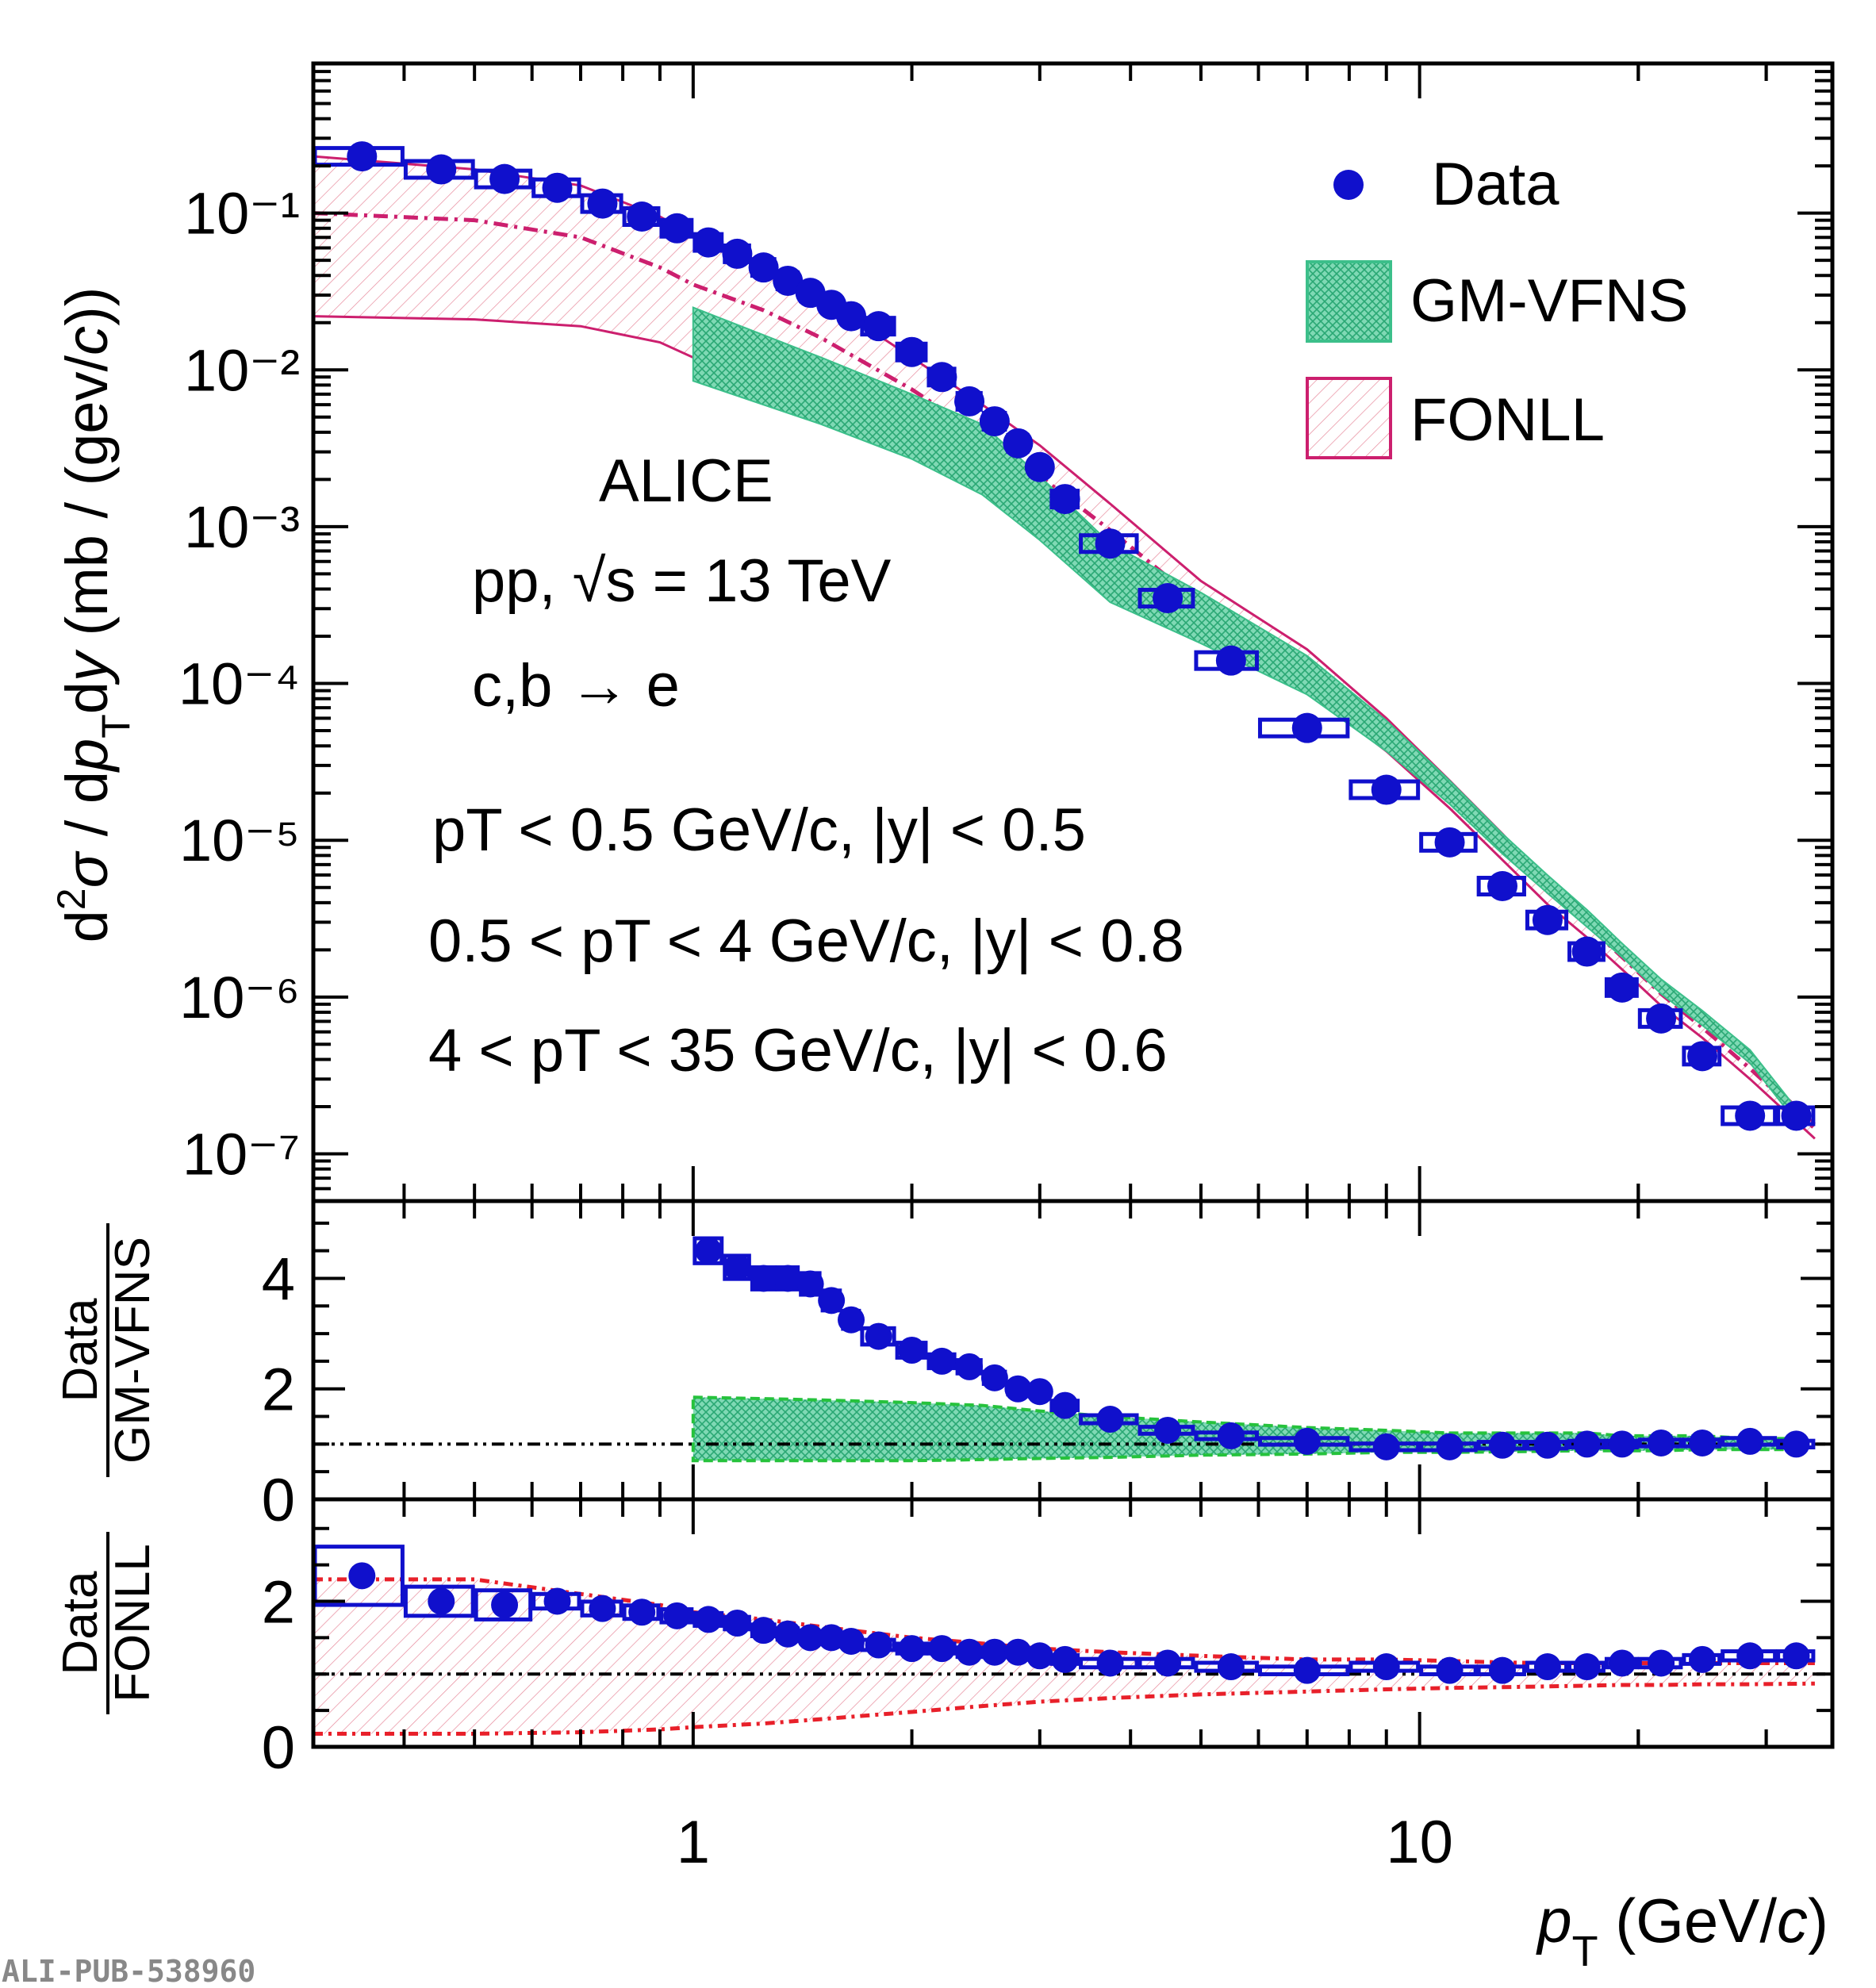 The image size is (1876, 1988). What do you see at coordinates (278, 1602) in the screenshot?
I see `ratio-y-tick-label: 2` at bounding box center [278, 1602].